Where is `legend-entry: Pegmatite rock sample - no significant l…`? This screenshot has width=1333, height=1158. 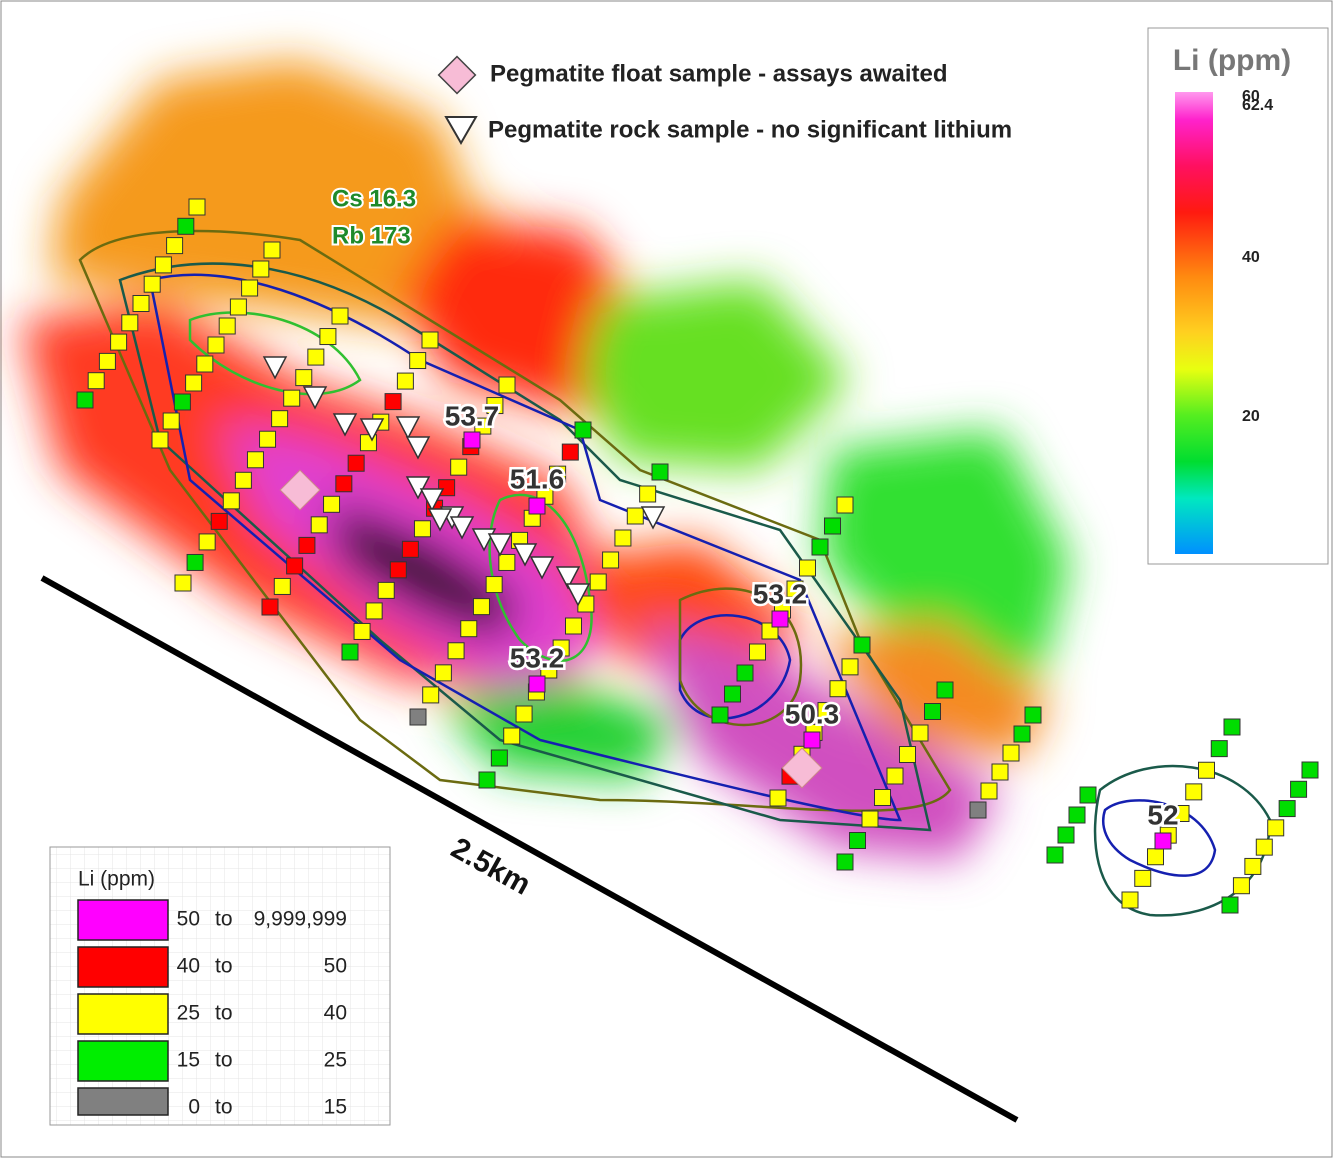
legend-entry: Pegmatite rock sample - no significant l… is located at coordinates (750, 129).